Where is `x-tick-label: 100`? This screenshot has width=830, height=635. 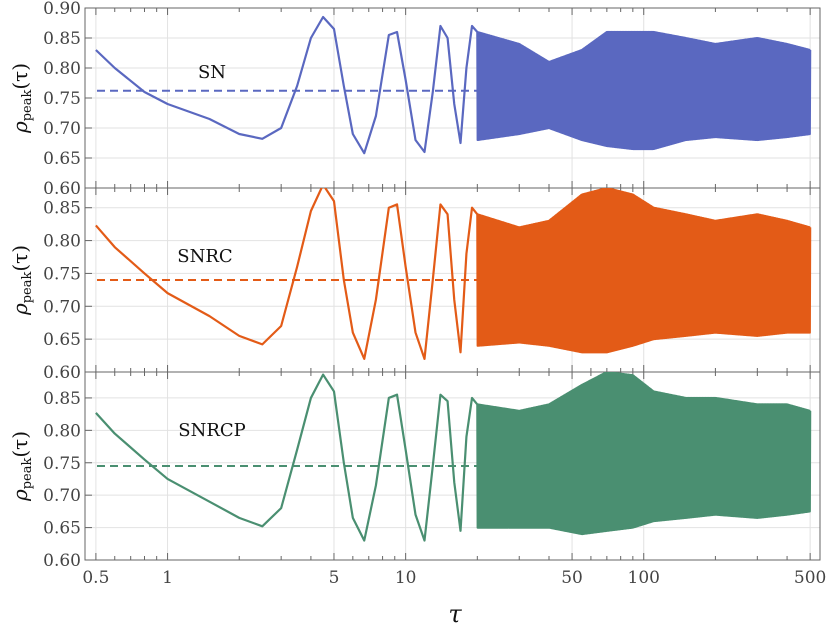 x-tick-label: 100 is located at coordinates (644, 578).